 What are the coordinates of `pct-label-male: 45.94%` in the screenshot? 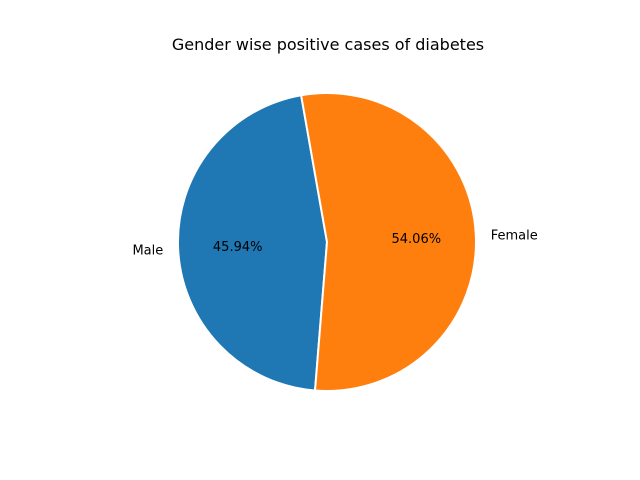 It's located at (238, 247).